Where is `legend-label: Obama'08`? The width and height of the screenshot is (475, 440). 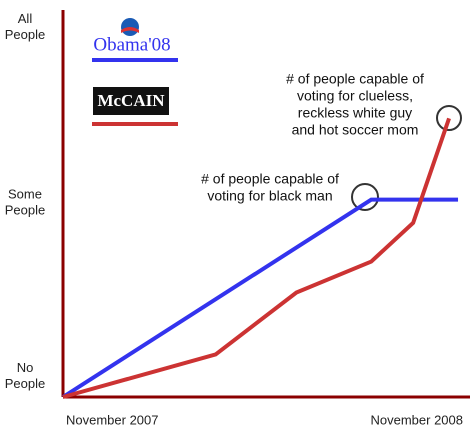
legend-label: Obama'08 is located at coordinates (131, 44).